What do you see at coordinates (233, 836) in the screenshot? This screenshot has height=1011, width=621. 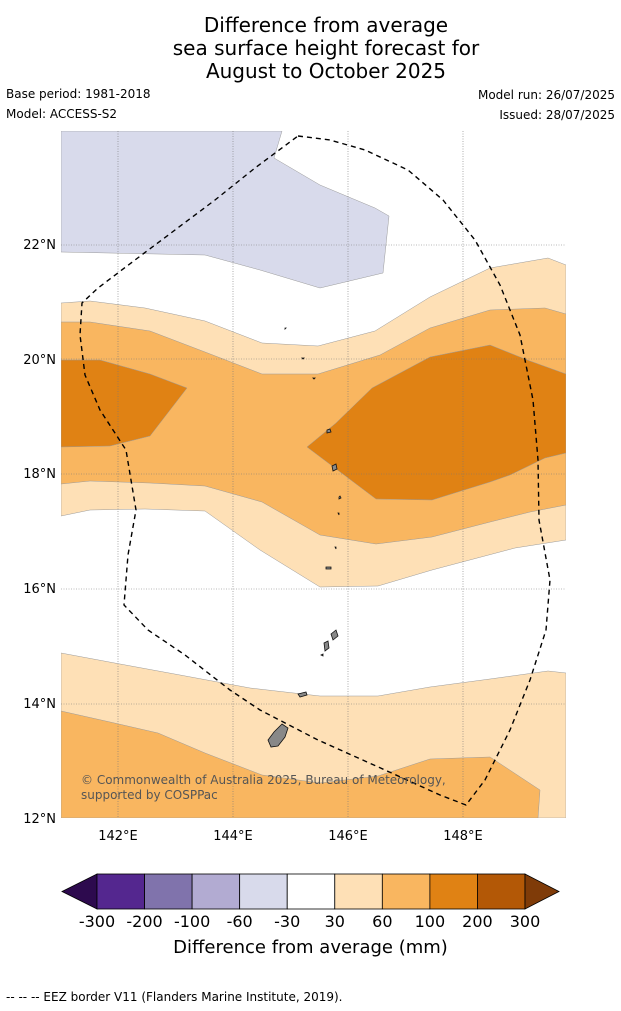 I see `lon-tick-144: 144°E` at bounding box center [233, 836].